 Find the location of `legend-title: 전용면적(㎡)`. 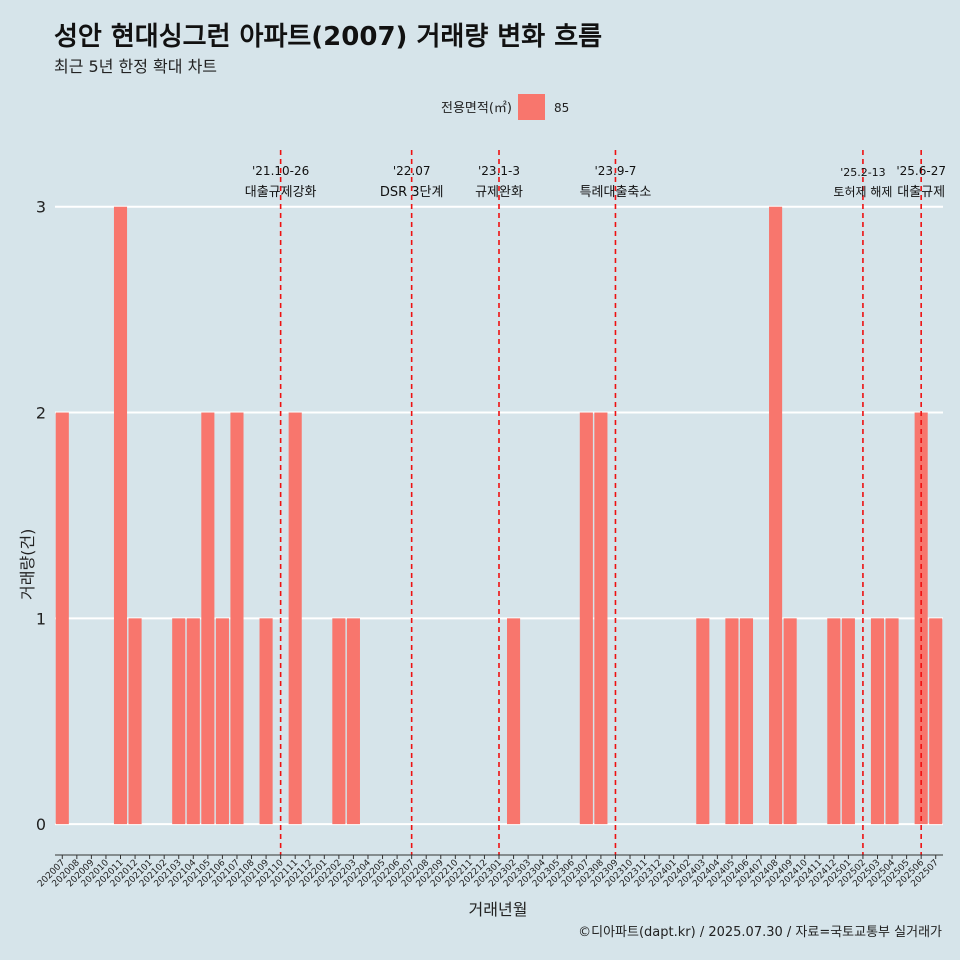

legend-title: 전용면적(㎡) is located at coordinates (476, 108).